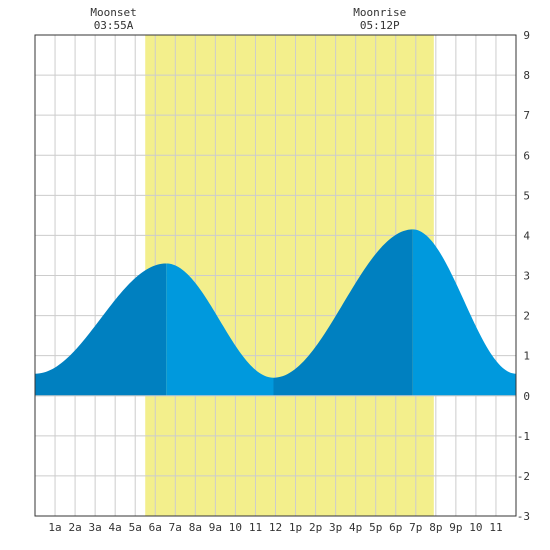 Image resolution: width=550 pixels, height=550 pixels. What do you see at coordinates (135, 527) in the screenshot?
I see `x-tick-label: 5a` at bounding box center [135, 527].